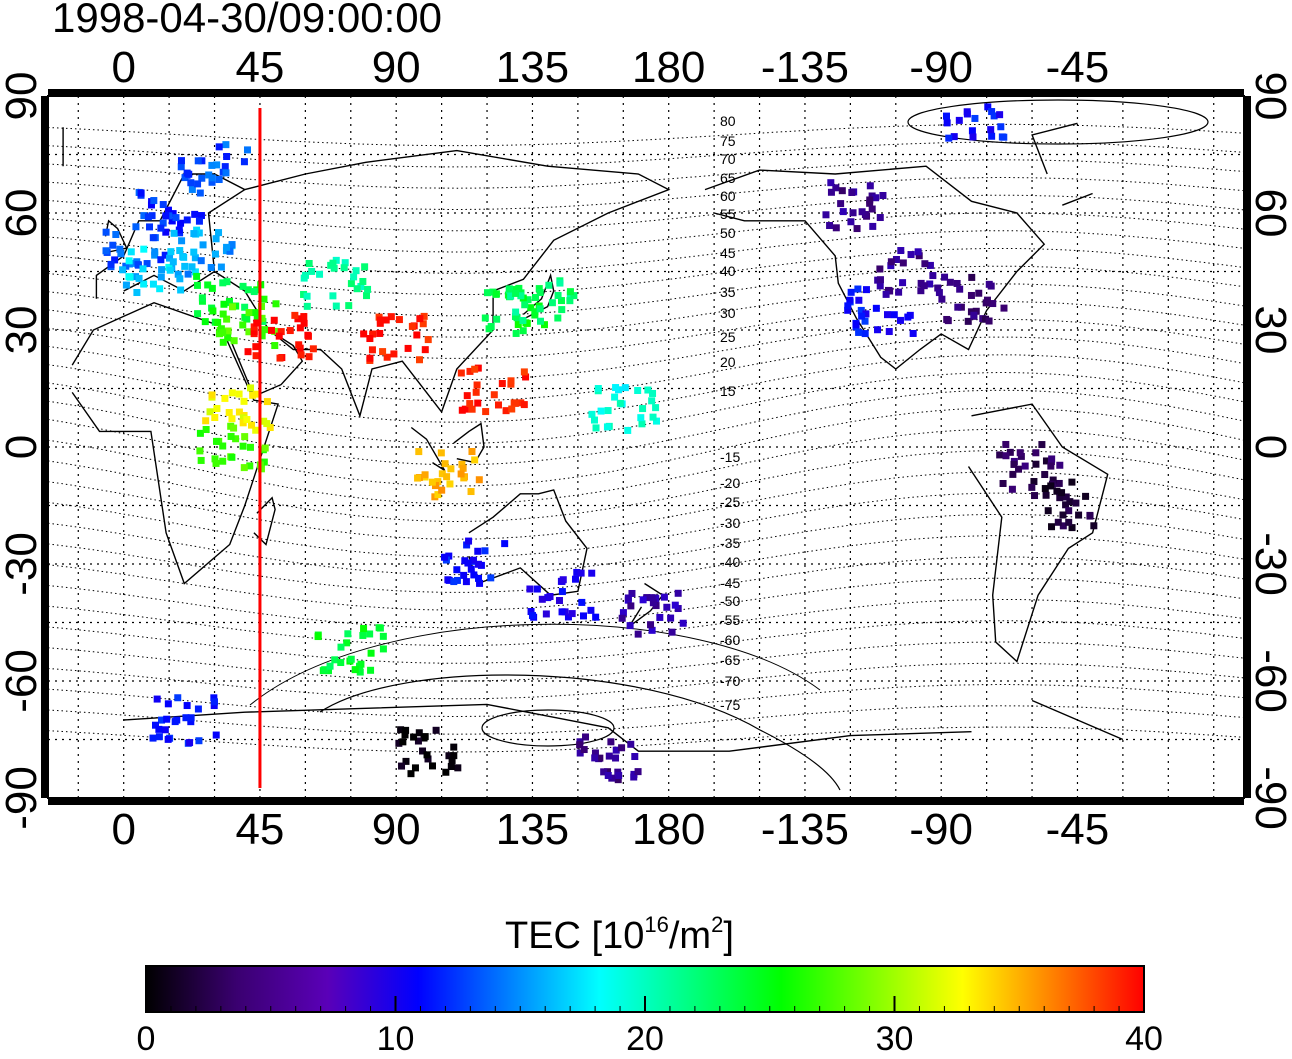 The height and width of the screenshot is (1059, 1292). I want to click on coastline, so click(175, 443).